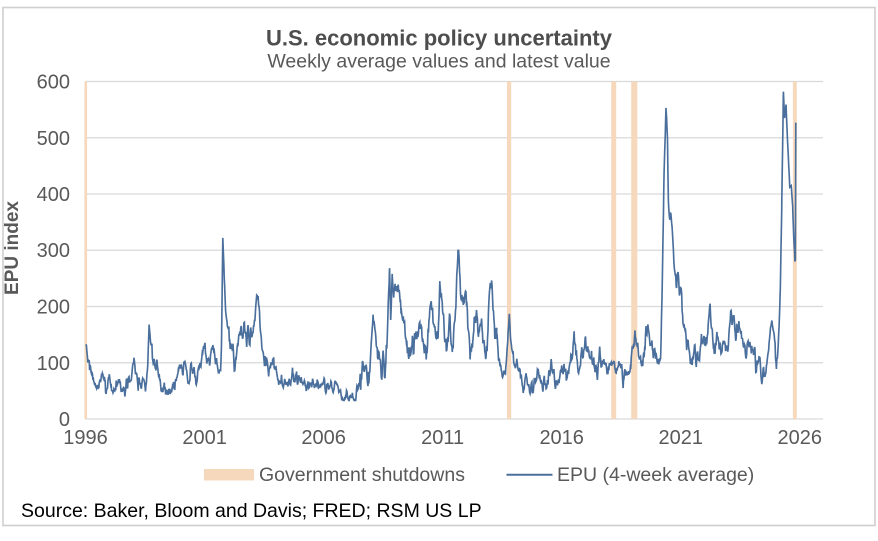 Image resolution: width=878 pixels, height=541 pixels. Describe the element at coordinates (53, 139) in the screenshot. I see `svg-text: 500` at that location.